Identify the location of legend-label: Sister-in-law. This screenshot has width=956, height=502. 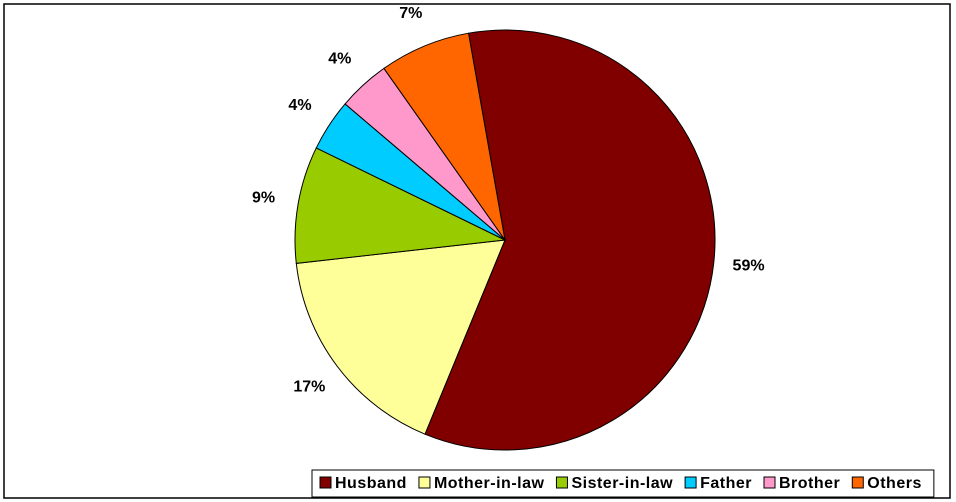
(622, 483).